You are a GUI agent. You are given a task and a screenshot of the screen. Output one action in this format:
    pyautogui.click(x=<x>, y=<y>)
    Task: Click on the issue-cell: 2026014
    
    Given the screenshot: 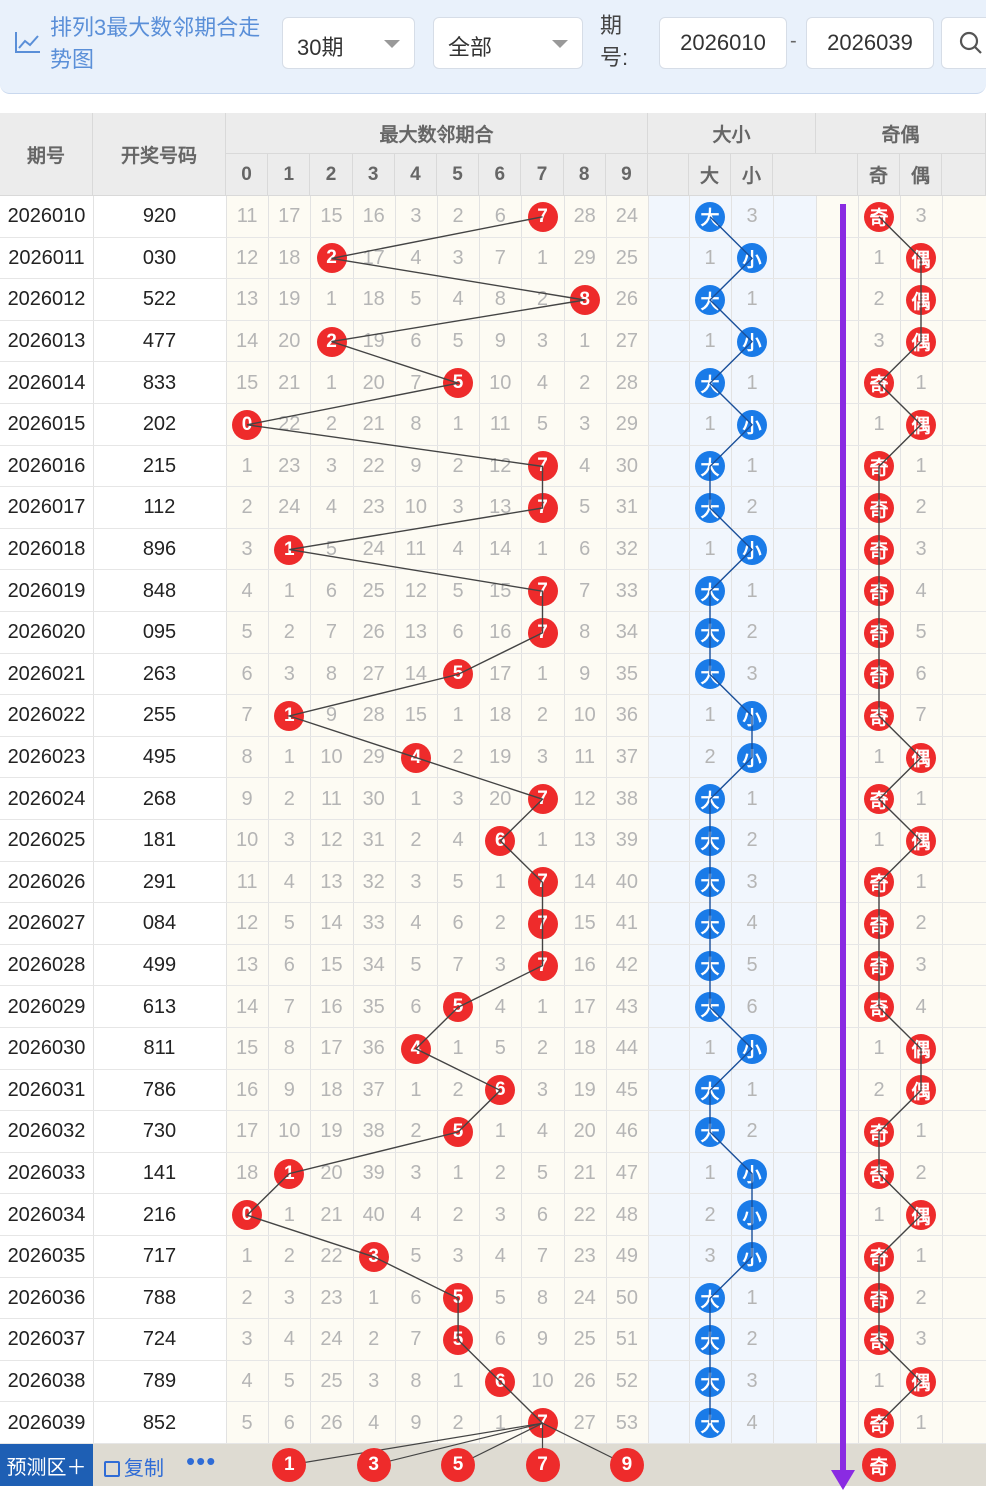 What is the action you would take?
    pyautogui.click(x=46, y=382)
    